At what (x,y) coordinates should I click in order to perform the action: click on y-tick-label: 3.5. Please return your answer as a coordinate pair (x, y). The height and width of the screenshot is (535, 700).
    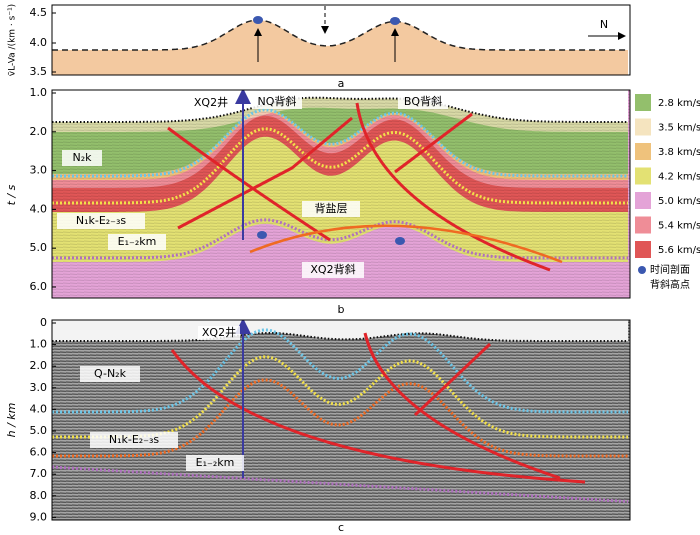
    Looking at the image, I should click on (39, 71).